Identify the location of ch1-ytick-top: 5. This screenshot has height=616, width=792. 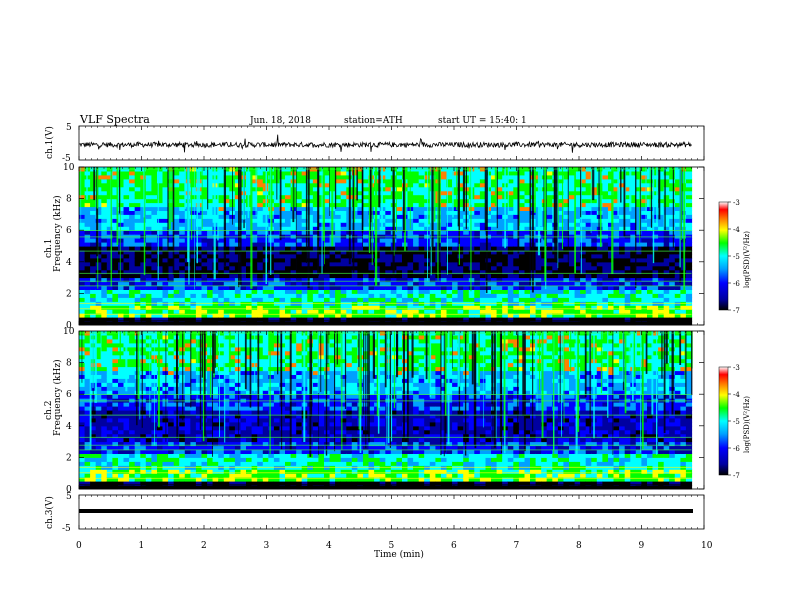
(69, 128).